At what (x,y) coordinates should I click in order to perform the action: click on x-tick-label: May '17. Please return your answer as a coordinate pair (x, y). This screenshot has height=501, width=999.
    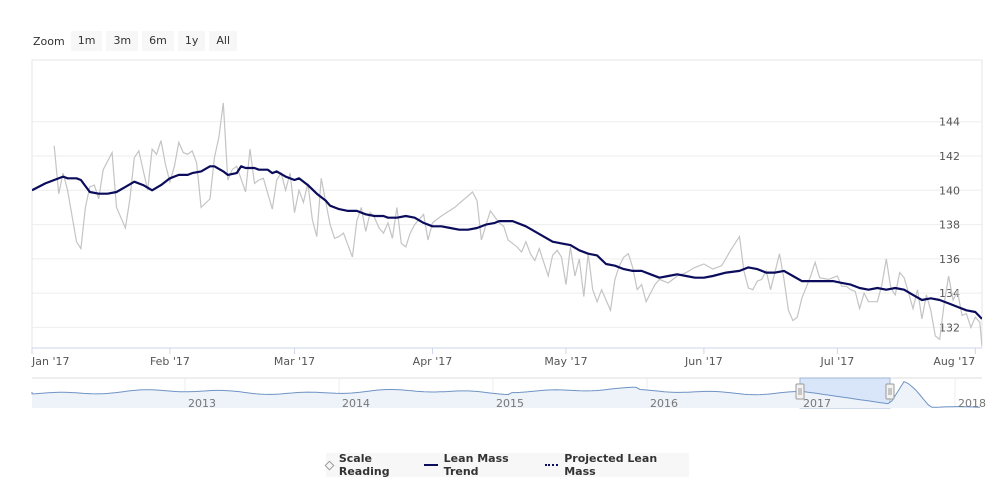
    Looking at the image, I should click on (565, 361).